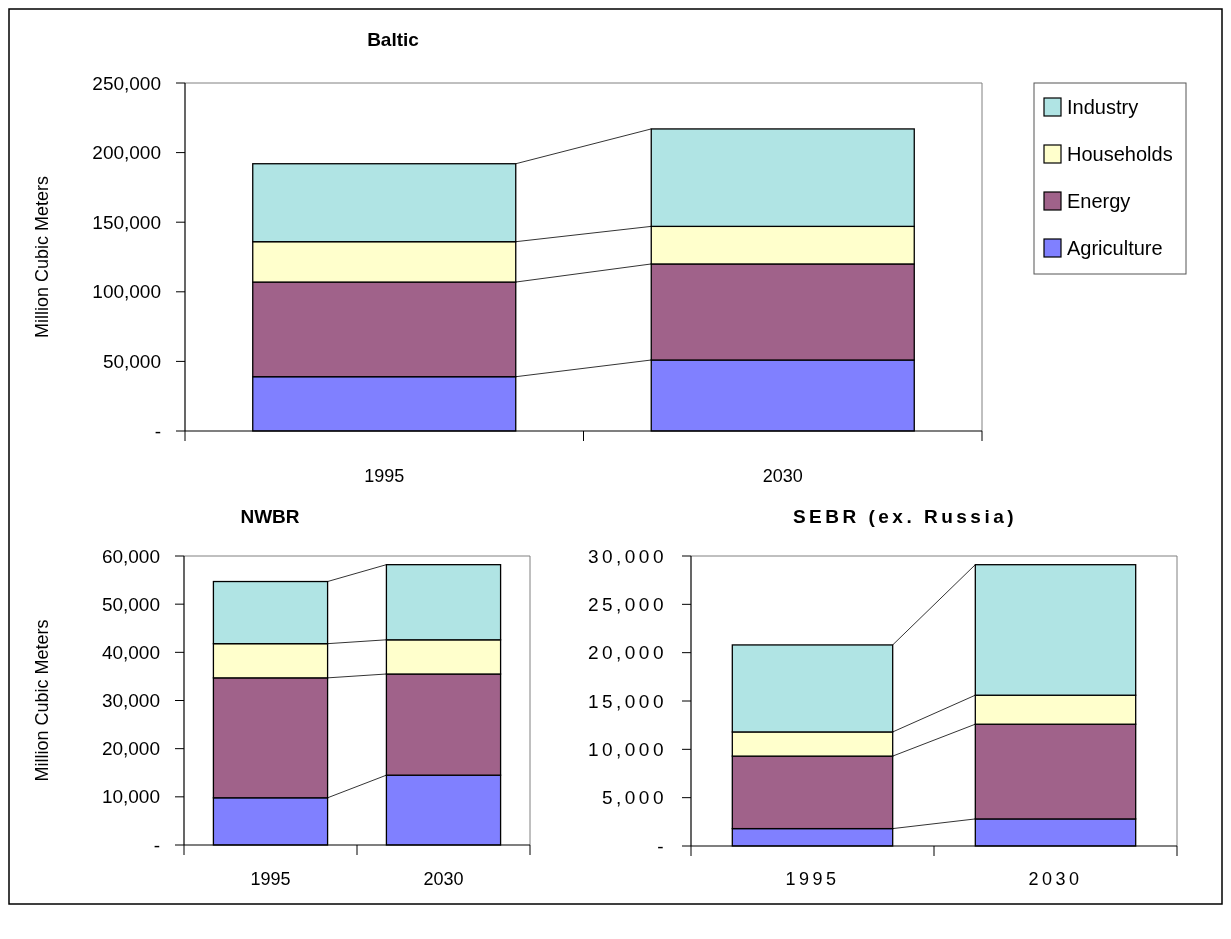 The image size is (1231, 939). I want to click on y-tick-label: 100,000, so click(126, 292).